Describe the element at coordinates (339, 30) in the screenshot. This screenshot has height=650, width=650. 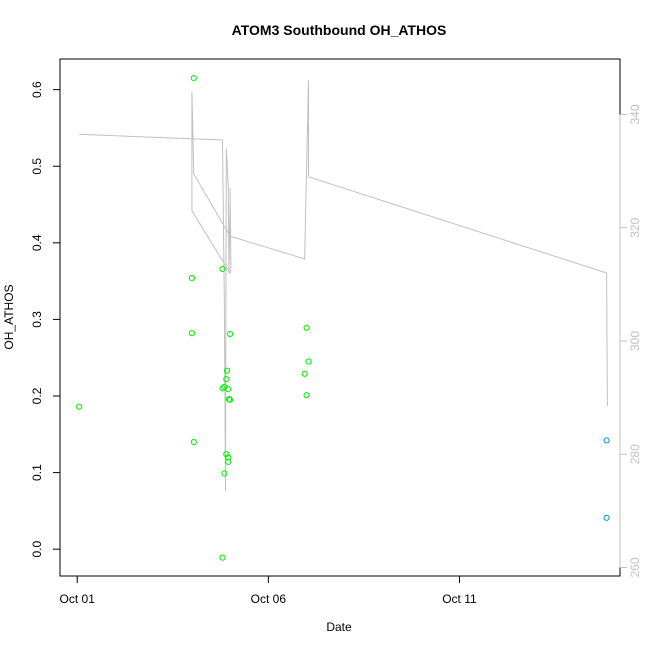
I see `chart-title: ATOM3 Southbound OH_ATHOS` at that location.